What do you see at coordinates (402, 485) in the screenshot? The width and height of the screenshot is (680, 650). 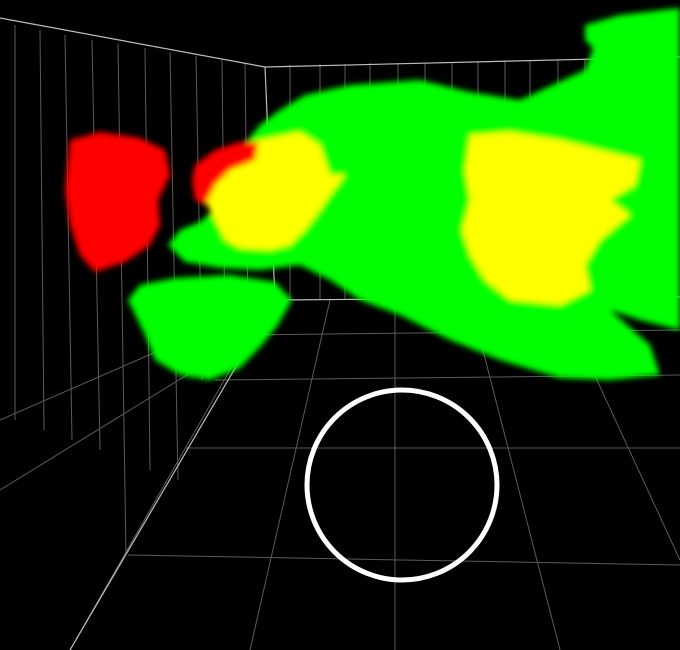 I see `selection-circle-marker` at bounding box center [402, 485].